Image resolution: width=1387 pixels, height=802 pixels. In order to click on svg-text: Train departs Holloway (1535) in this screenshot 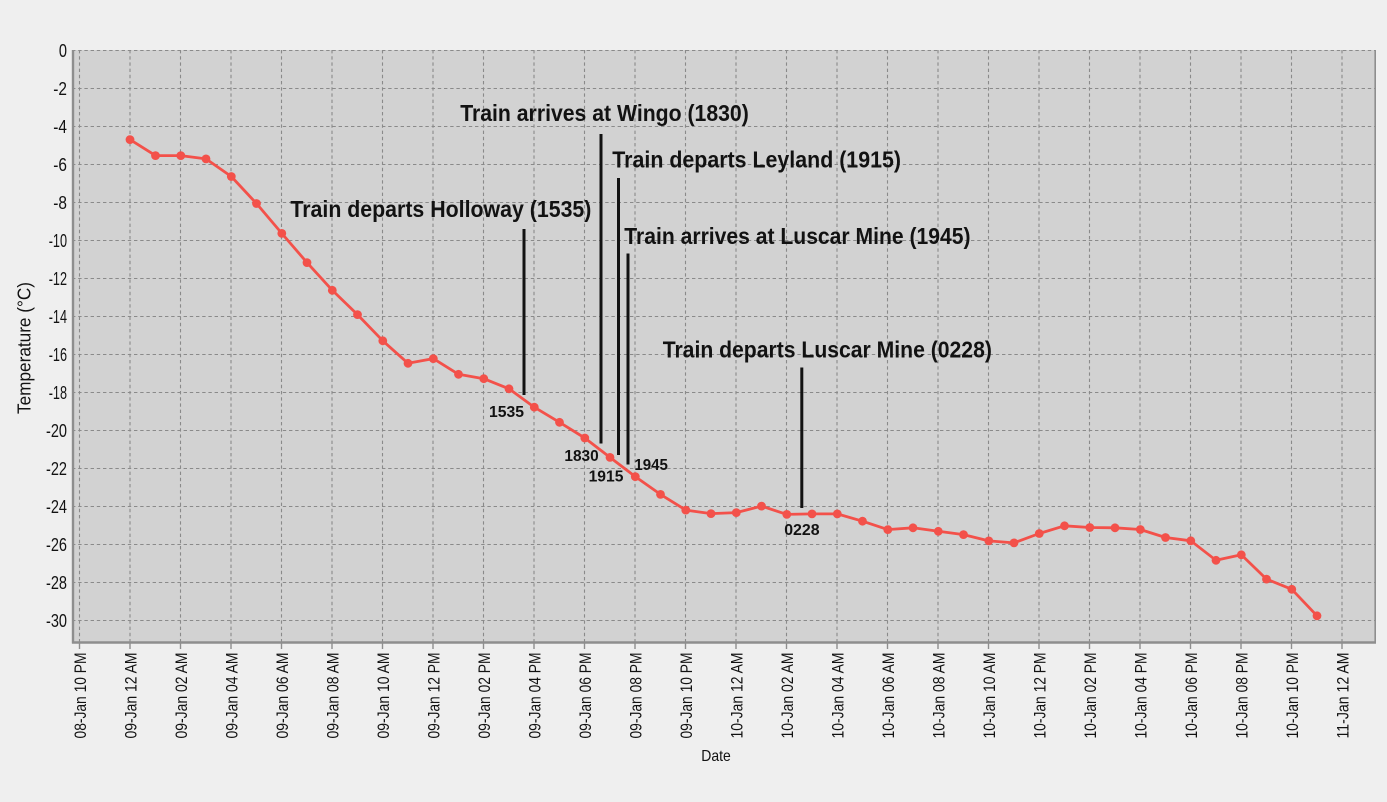, I will do `click(440, 209)`.